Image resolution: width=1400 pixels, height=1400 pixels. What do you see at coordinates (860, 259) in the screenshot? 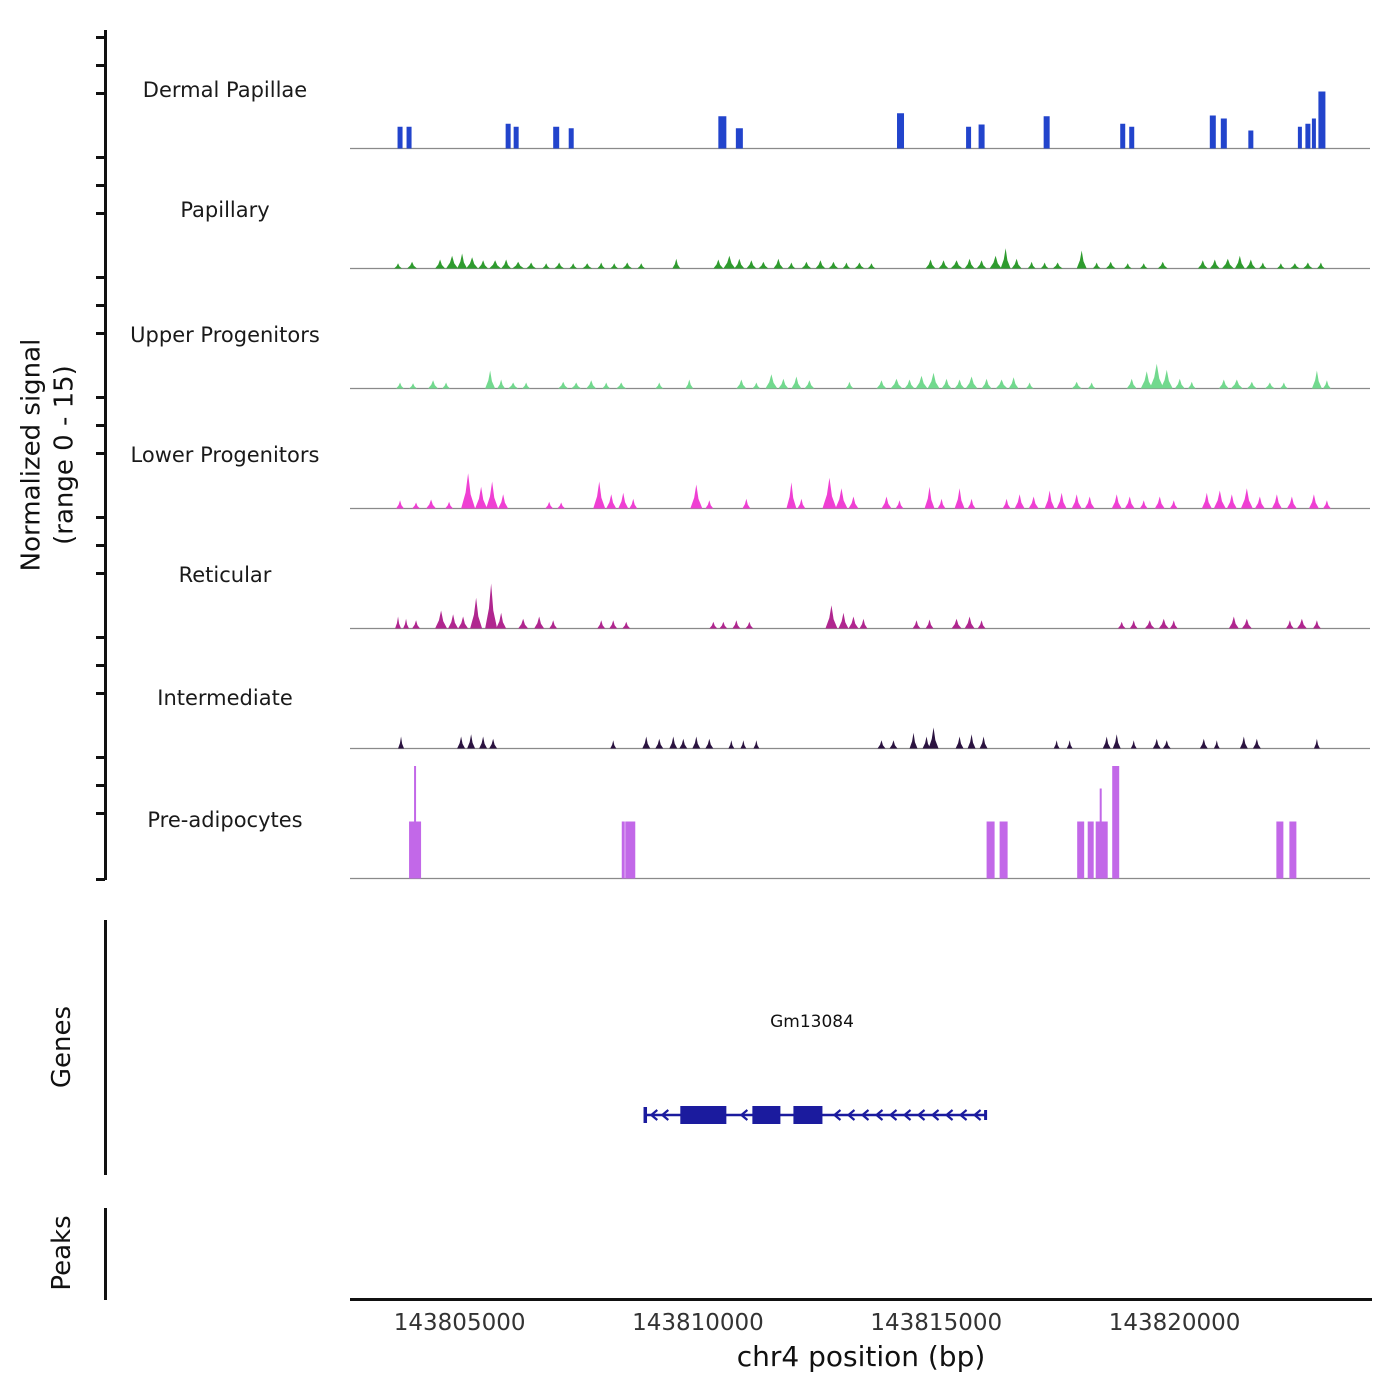
I see `signal-track-papillary` at bounding box center [860, 259].